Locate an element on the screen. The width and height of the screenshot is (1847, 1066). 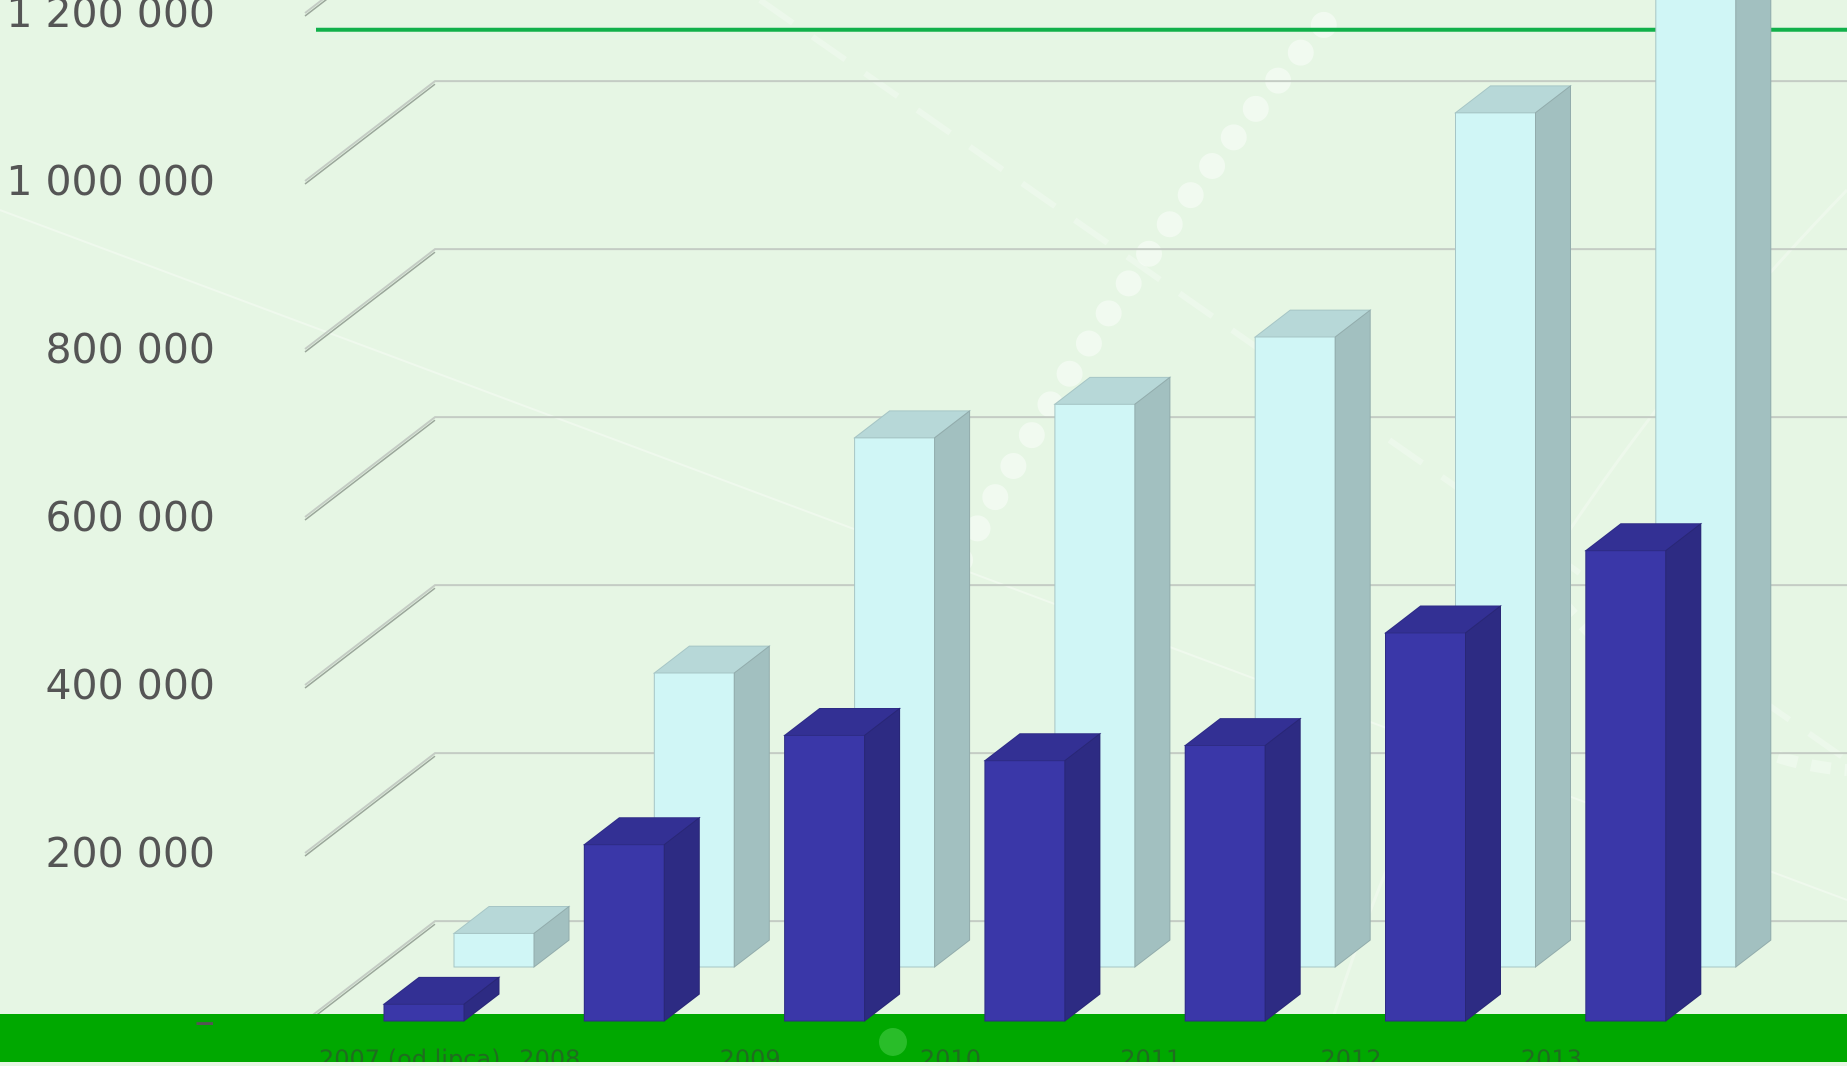
floor-band is located at coordinates (923, 1038).